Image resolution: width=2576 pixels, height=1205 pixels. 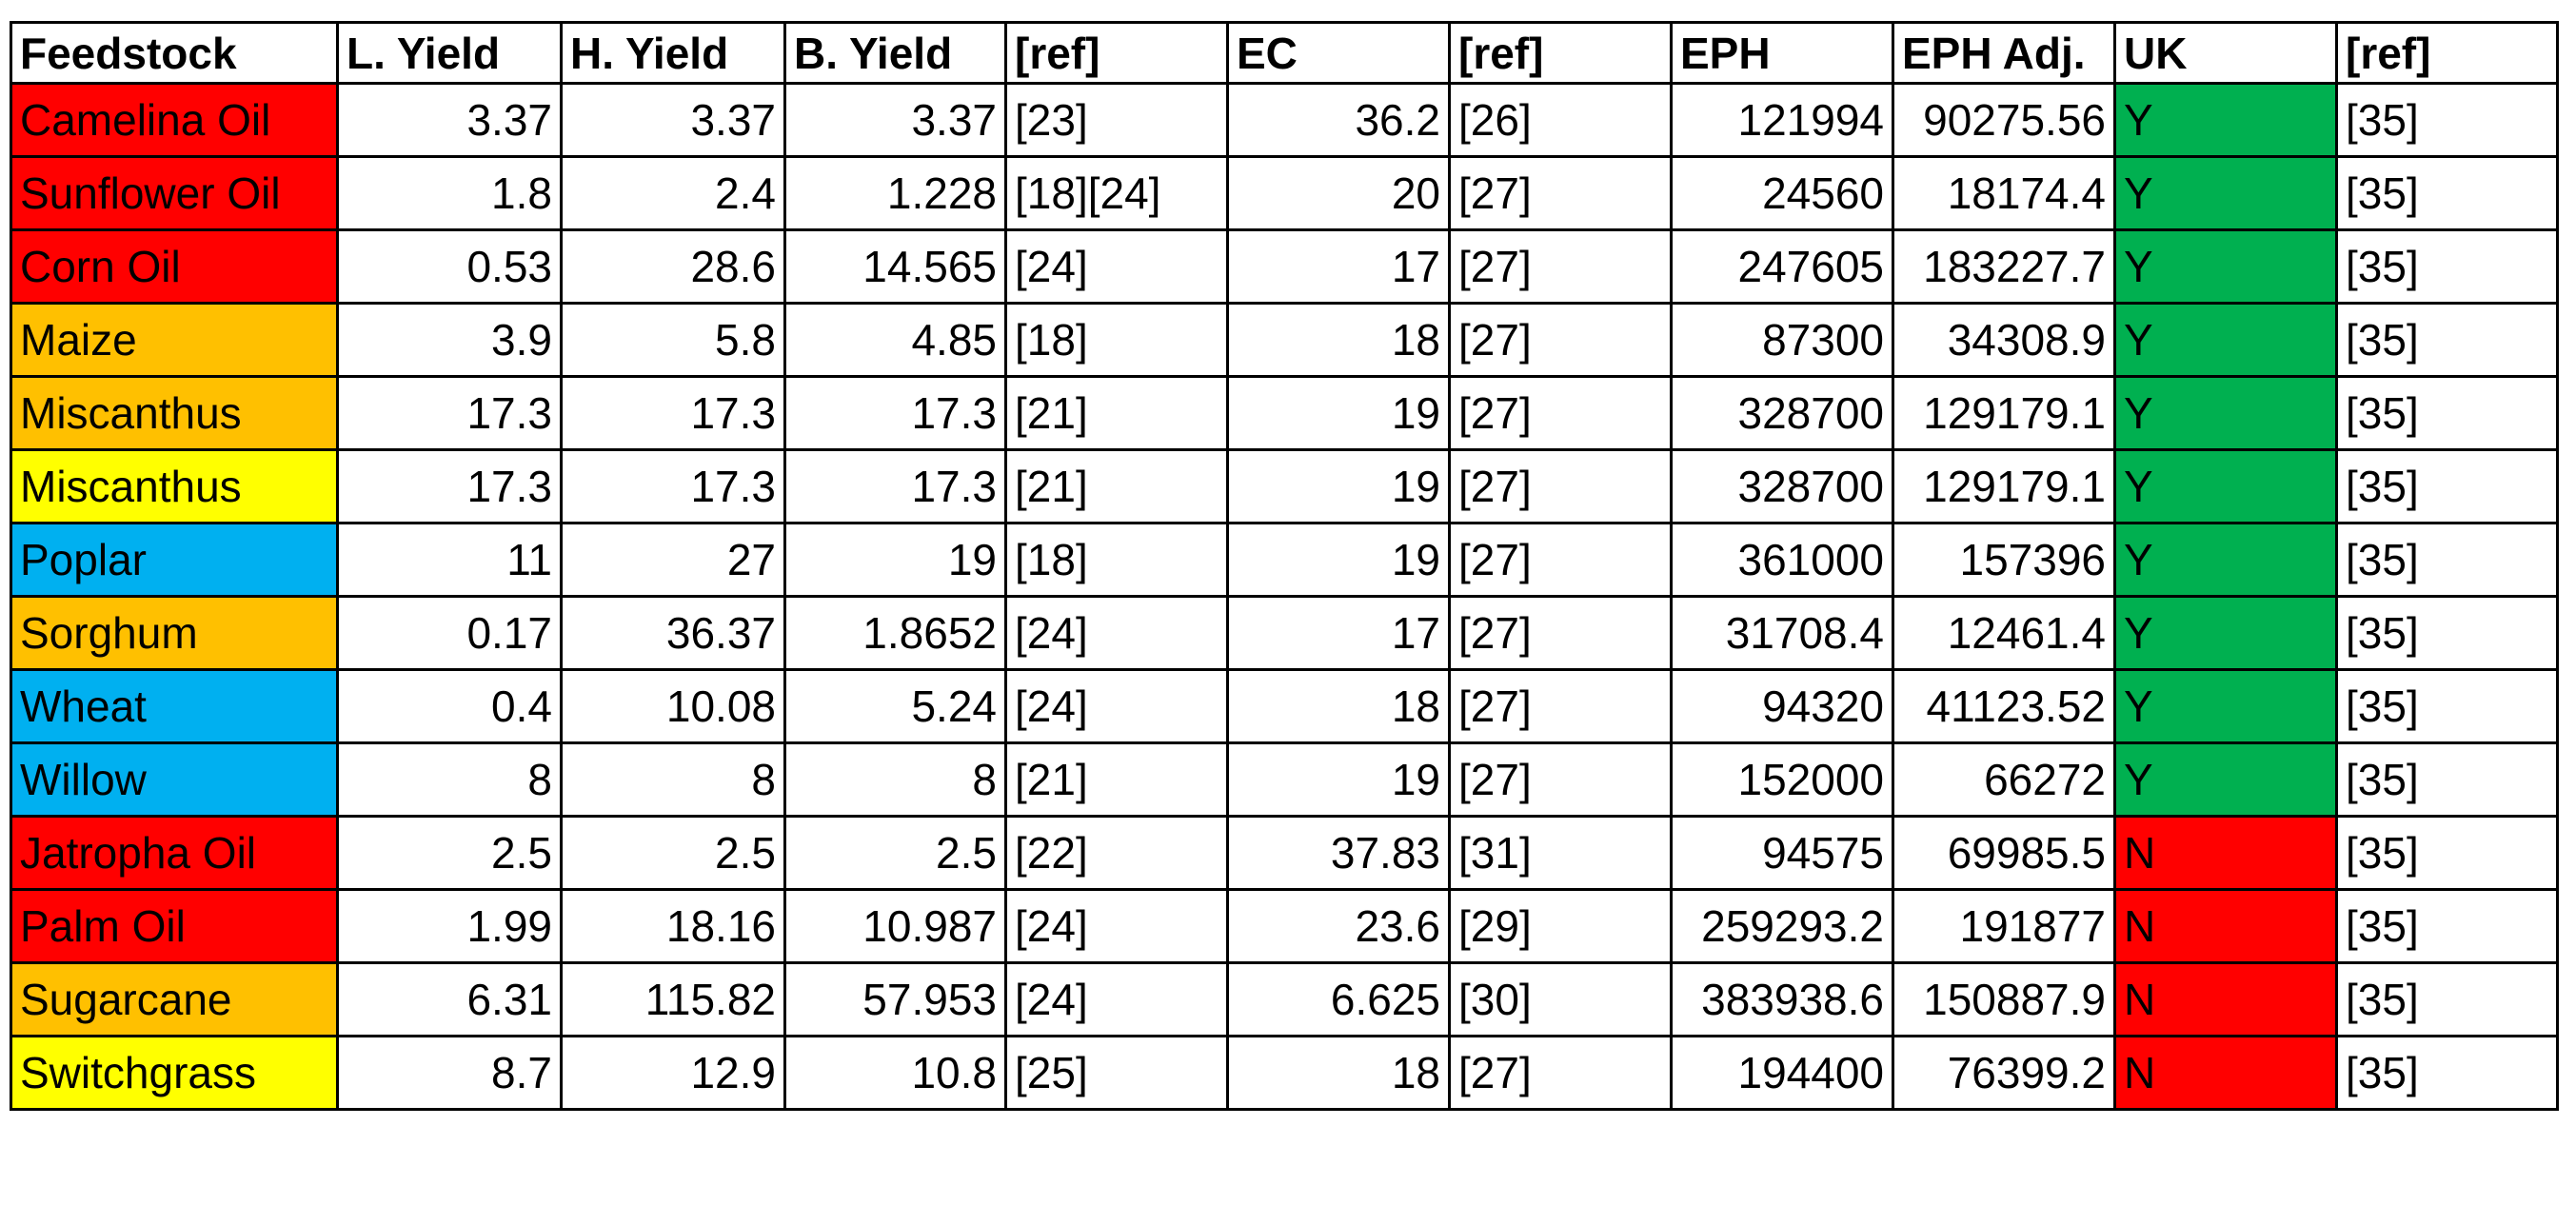 What do you see at coordinates (1561, 853) in the screenshot?
I see `ec-ref-cell: [31]` at bounding box center [1561, 853].